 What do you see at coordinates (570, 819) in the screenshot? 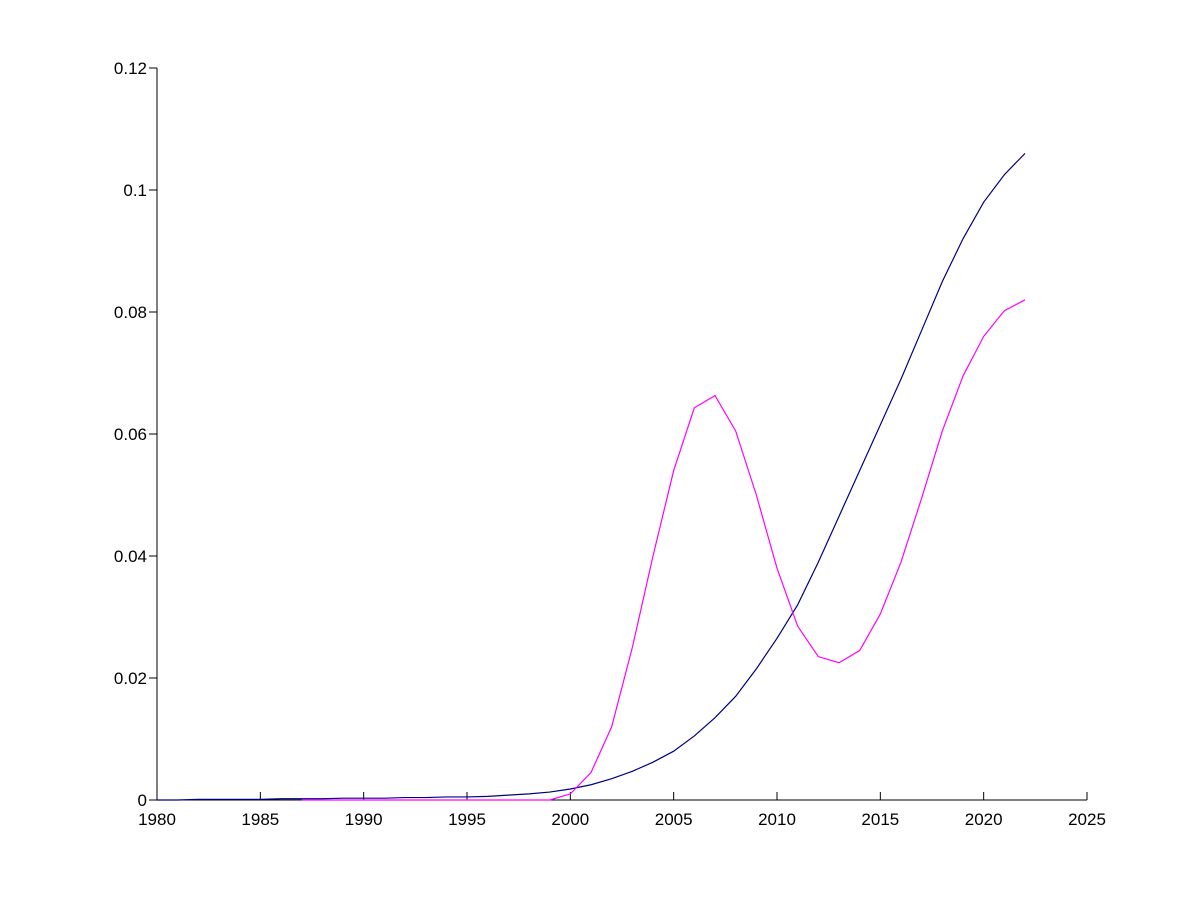
I see `x-tick-label: 2000` at bounding box center [570, 819].